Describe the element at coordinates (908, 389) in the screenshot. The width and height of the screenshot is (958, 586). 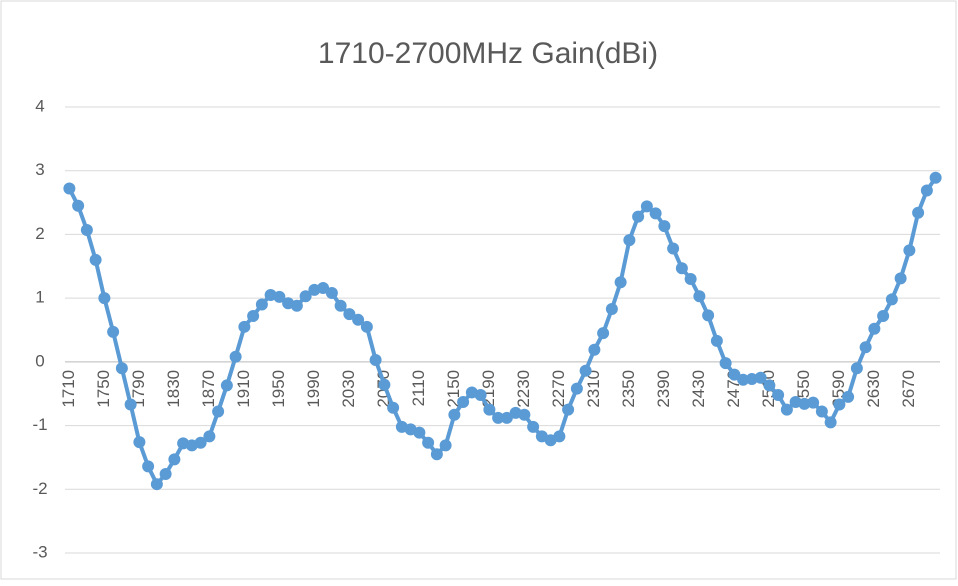
I see `x-tick-label: 2670` at that location.